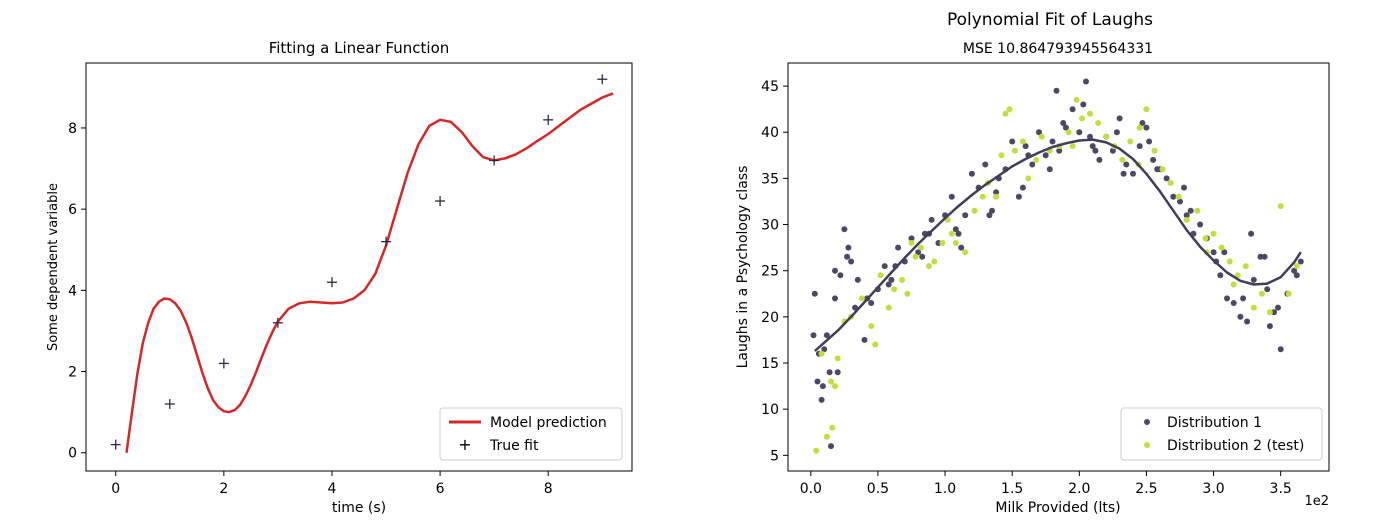  Describe the element at coordinates (514, 446) in the screenshot. I see `legend-true-fit-label: True fit` at that location.